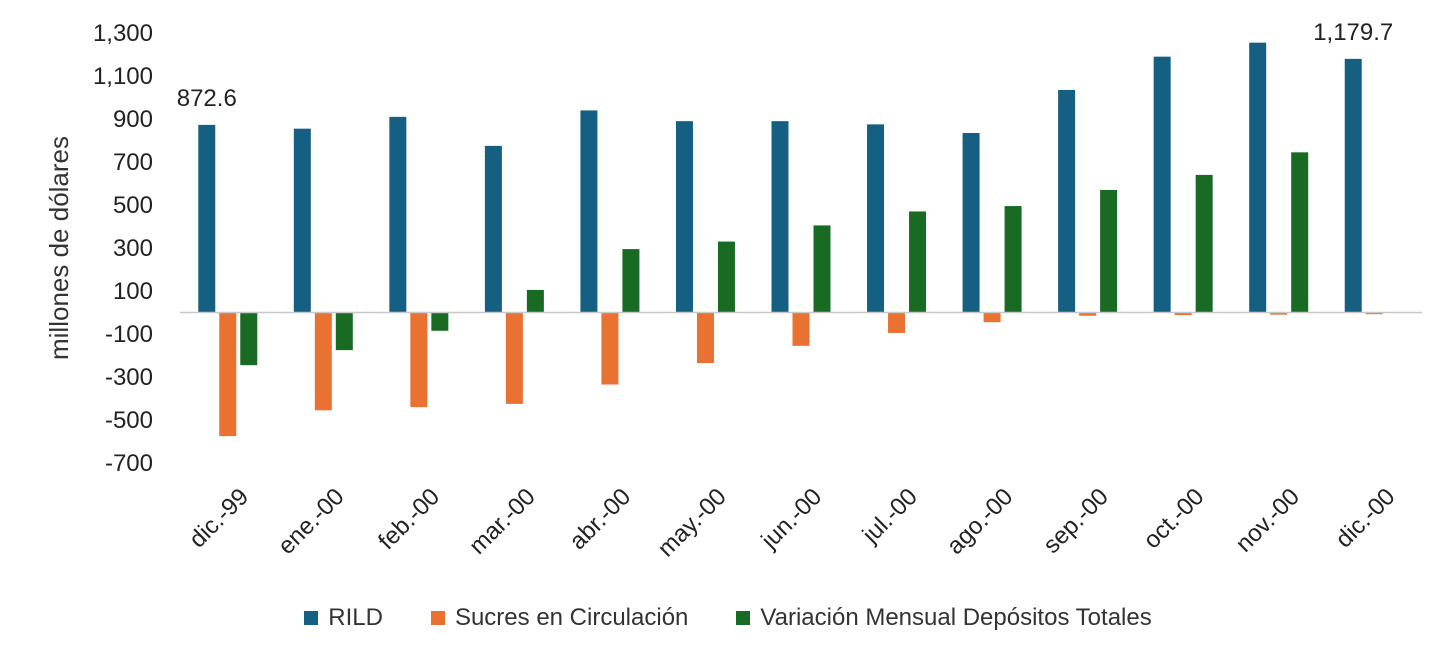  What do you see at coordinates (1013, 259) in the screenshot?
I see `bar-variación-8` at bounding box center [1013, 259].